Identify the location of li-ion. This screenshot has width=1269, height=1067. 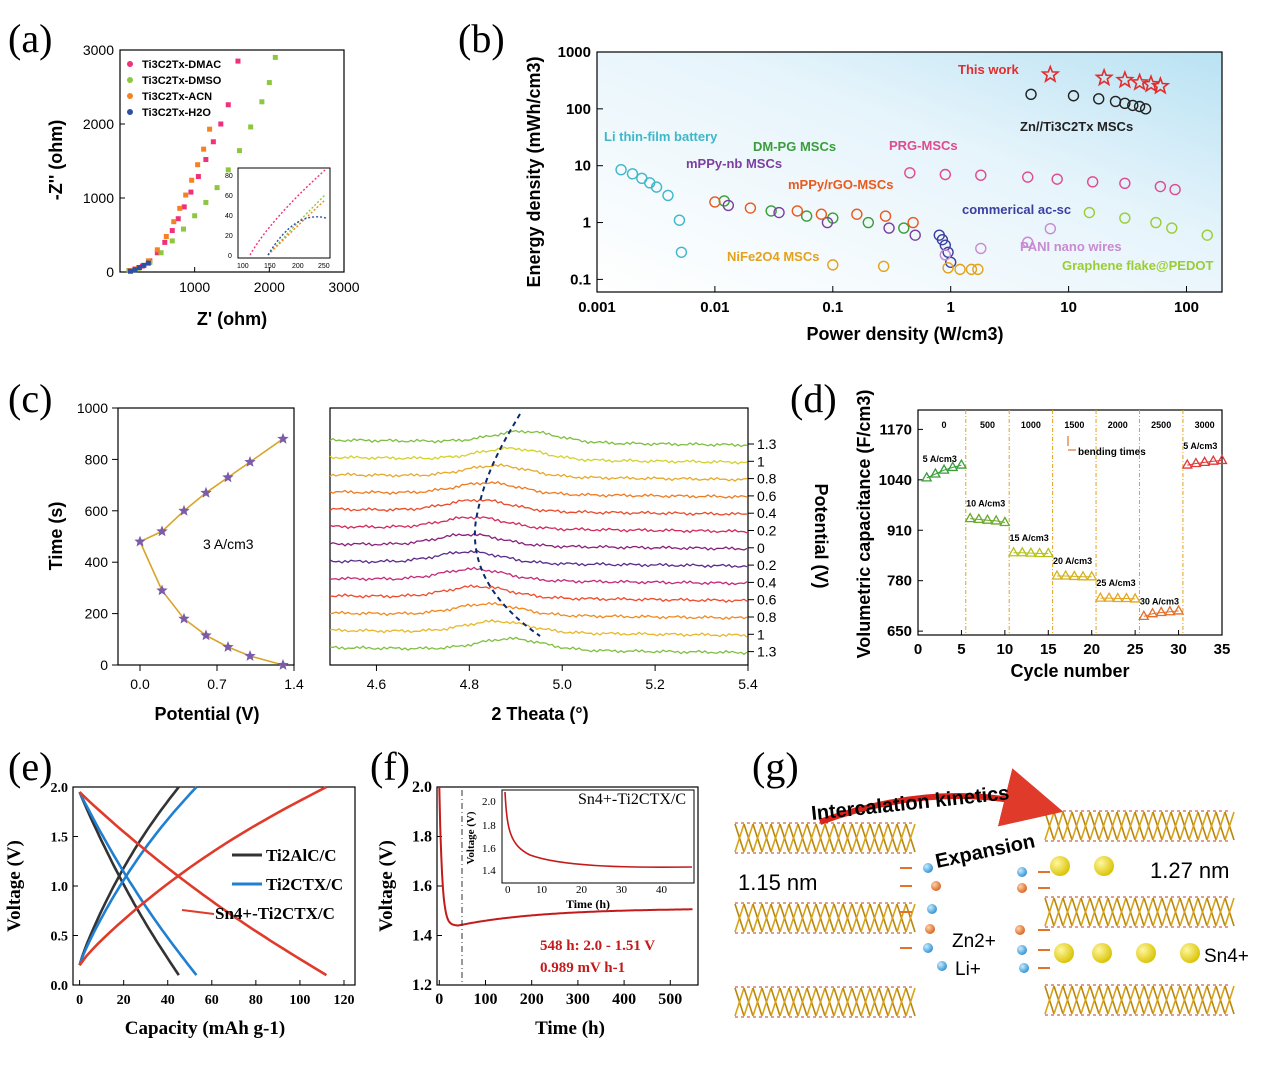
(1024, 968).